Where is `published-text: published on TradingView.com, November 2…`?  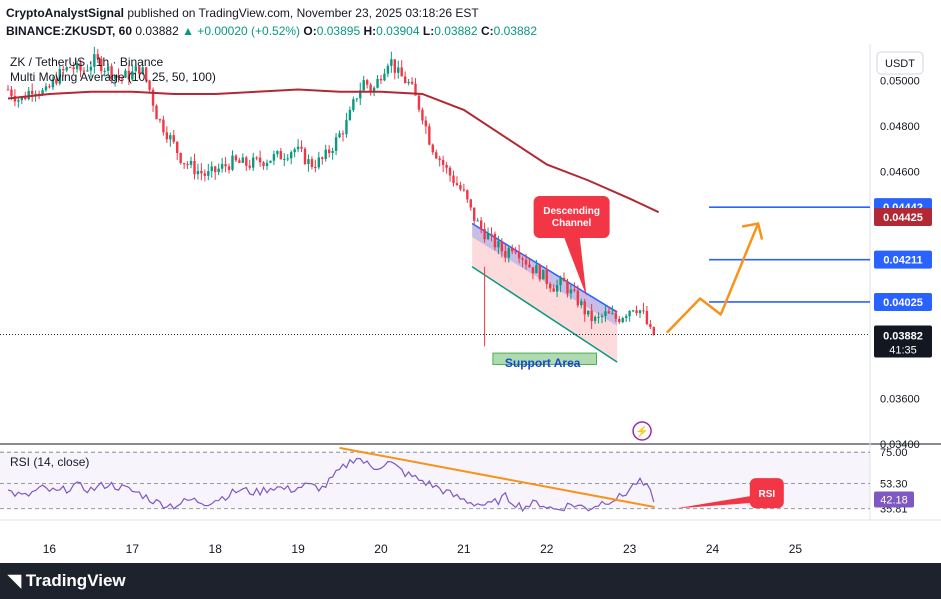
published-text: published on TradingView.com, November 2… is located at coordinates (303, 13).